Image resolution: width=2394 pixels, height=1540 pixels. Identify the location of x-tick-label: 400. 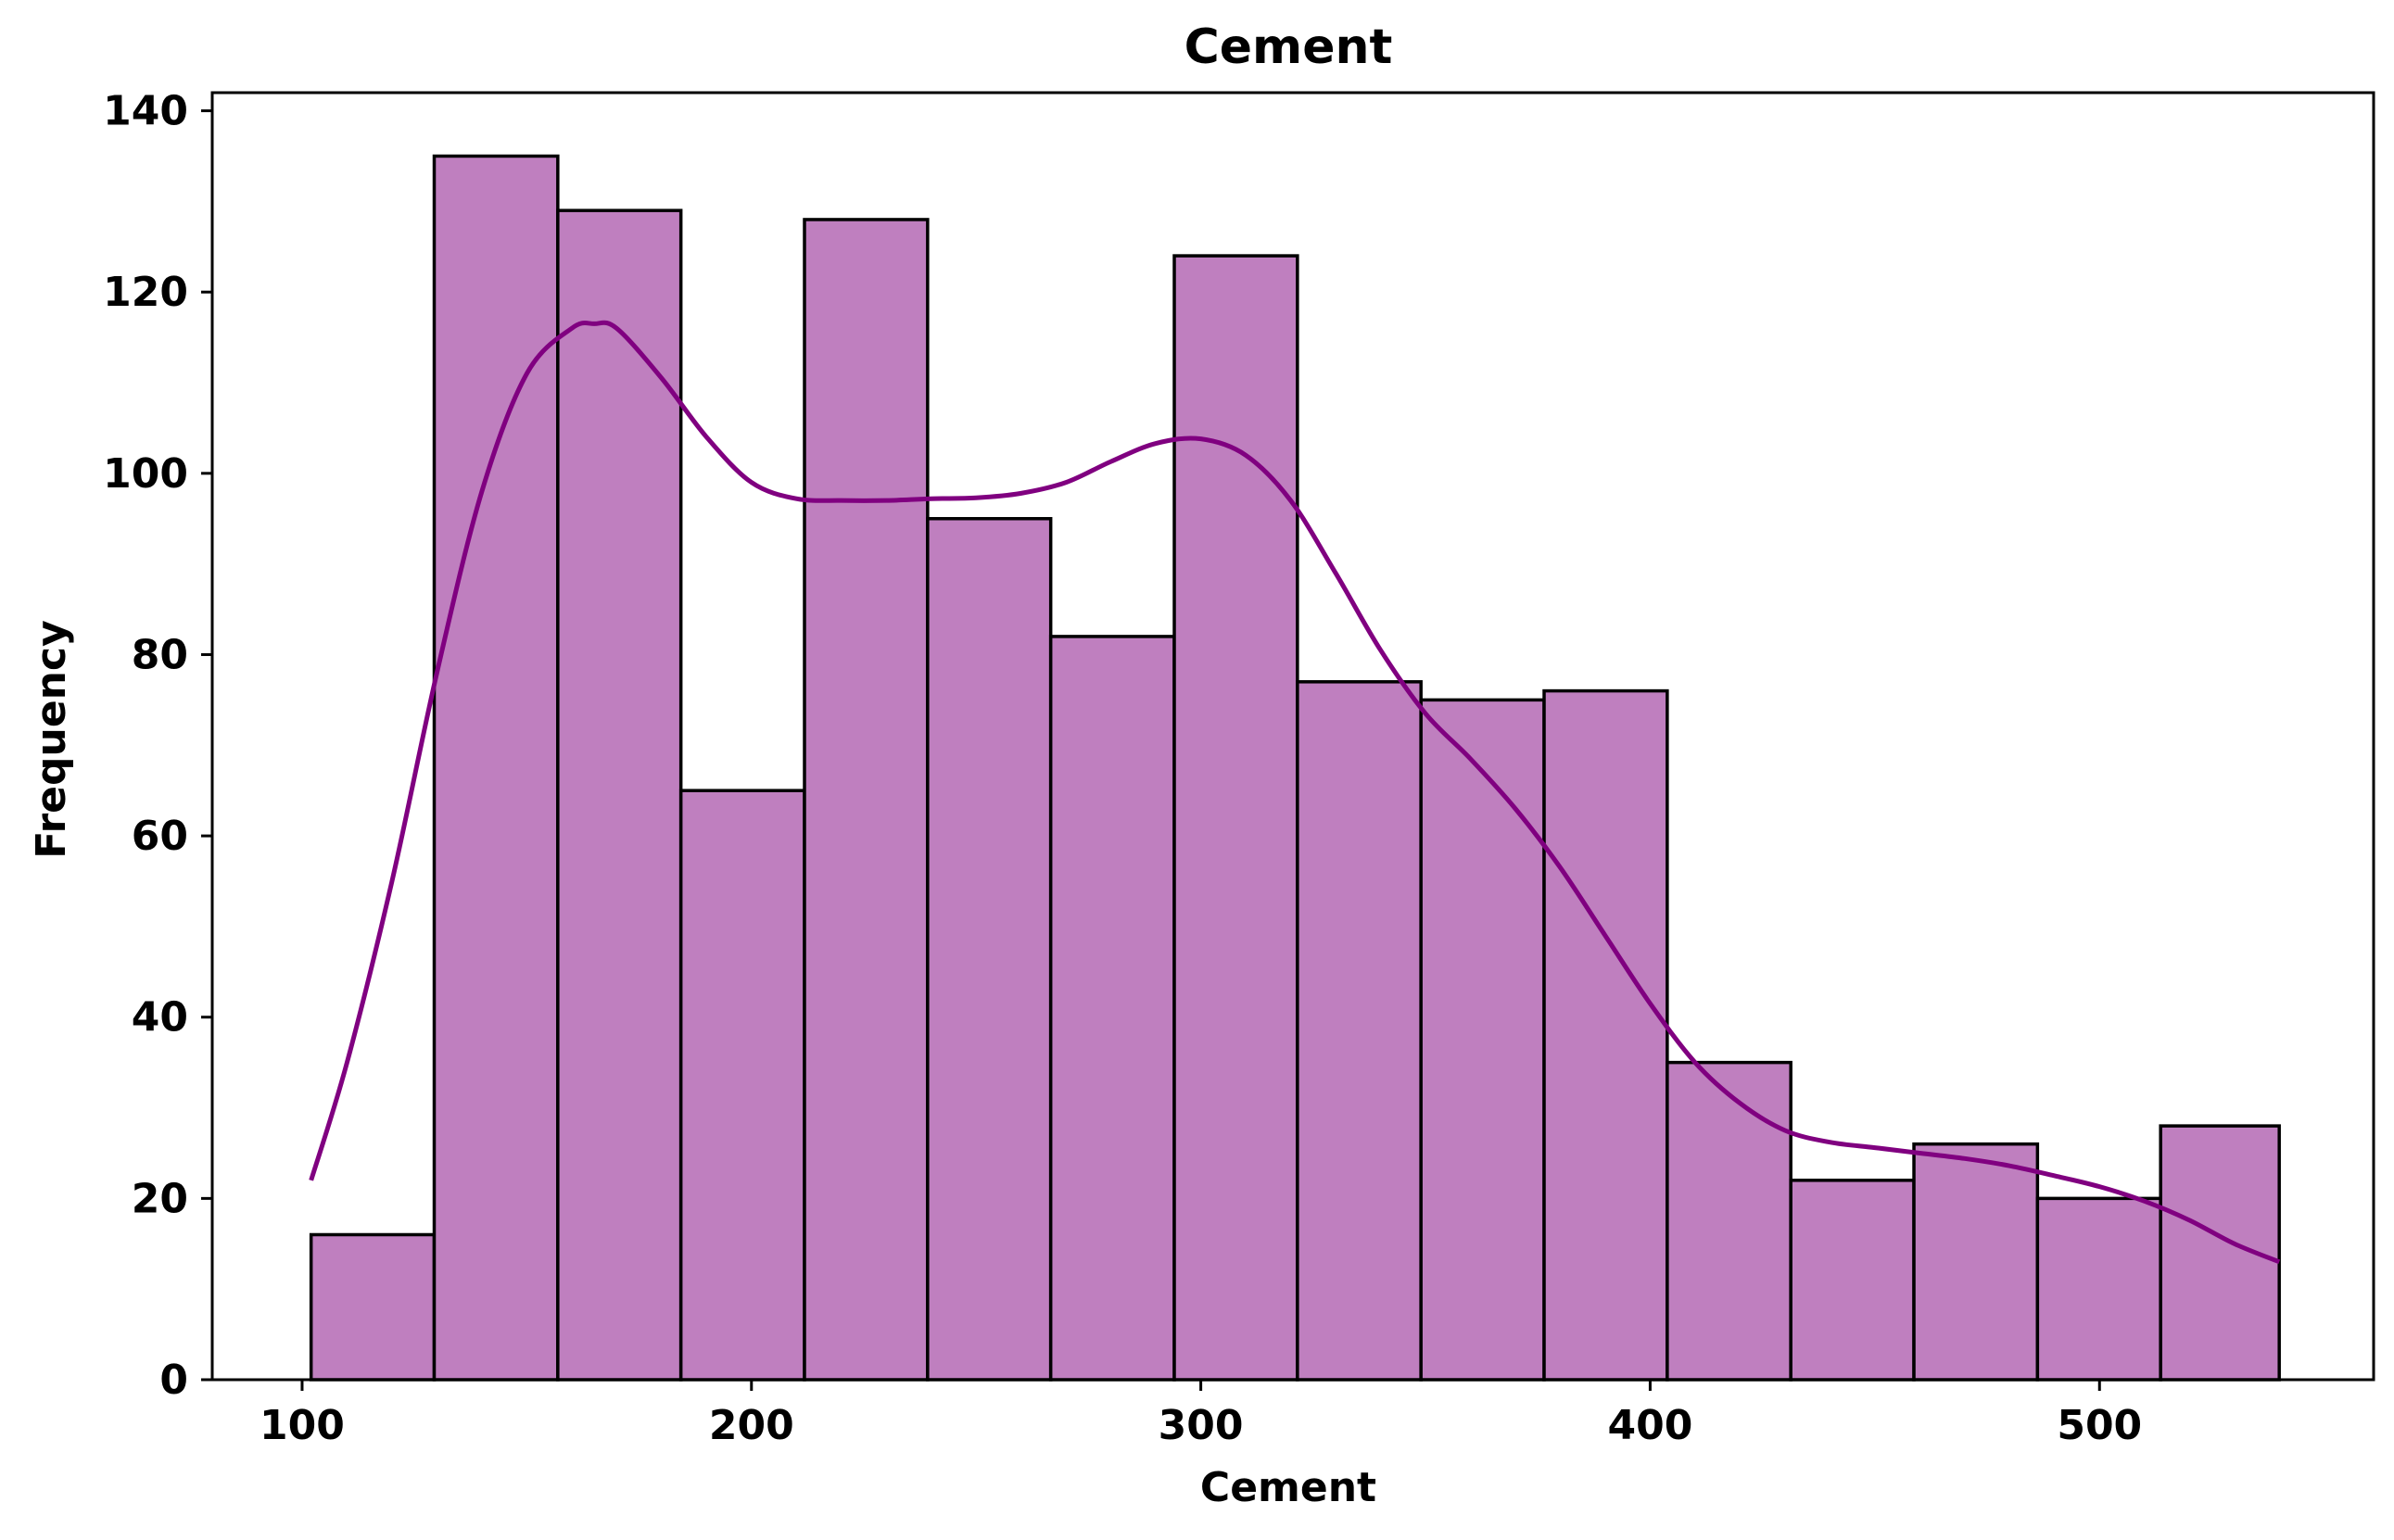
(1651, 1426).